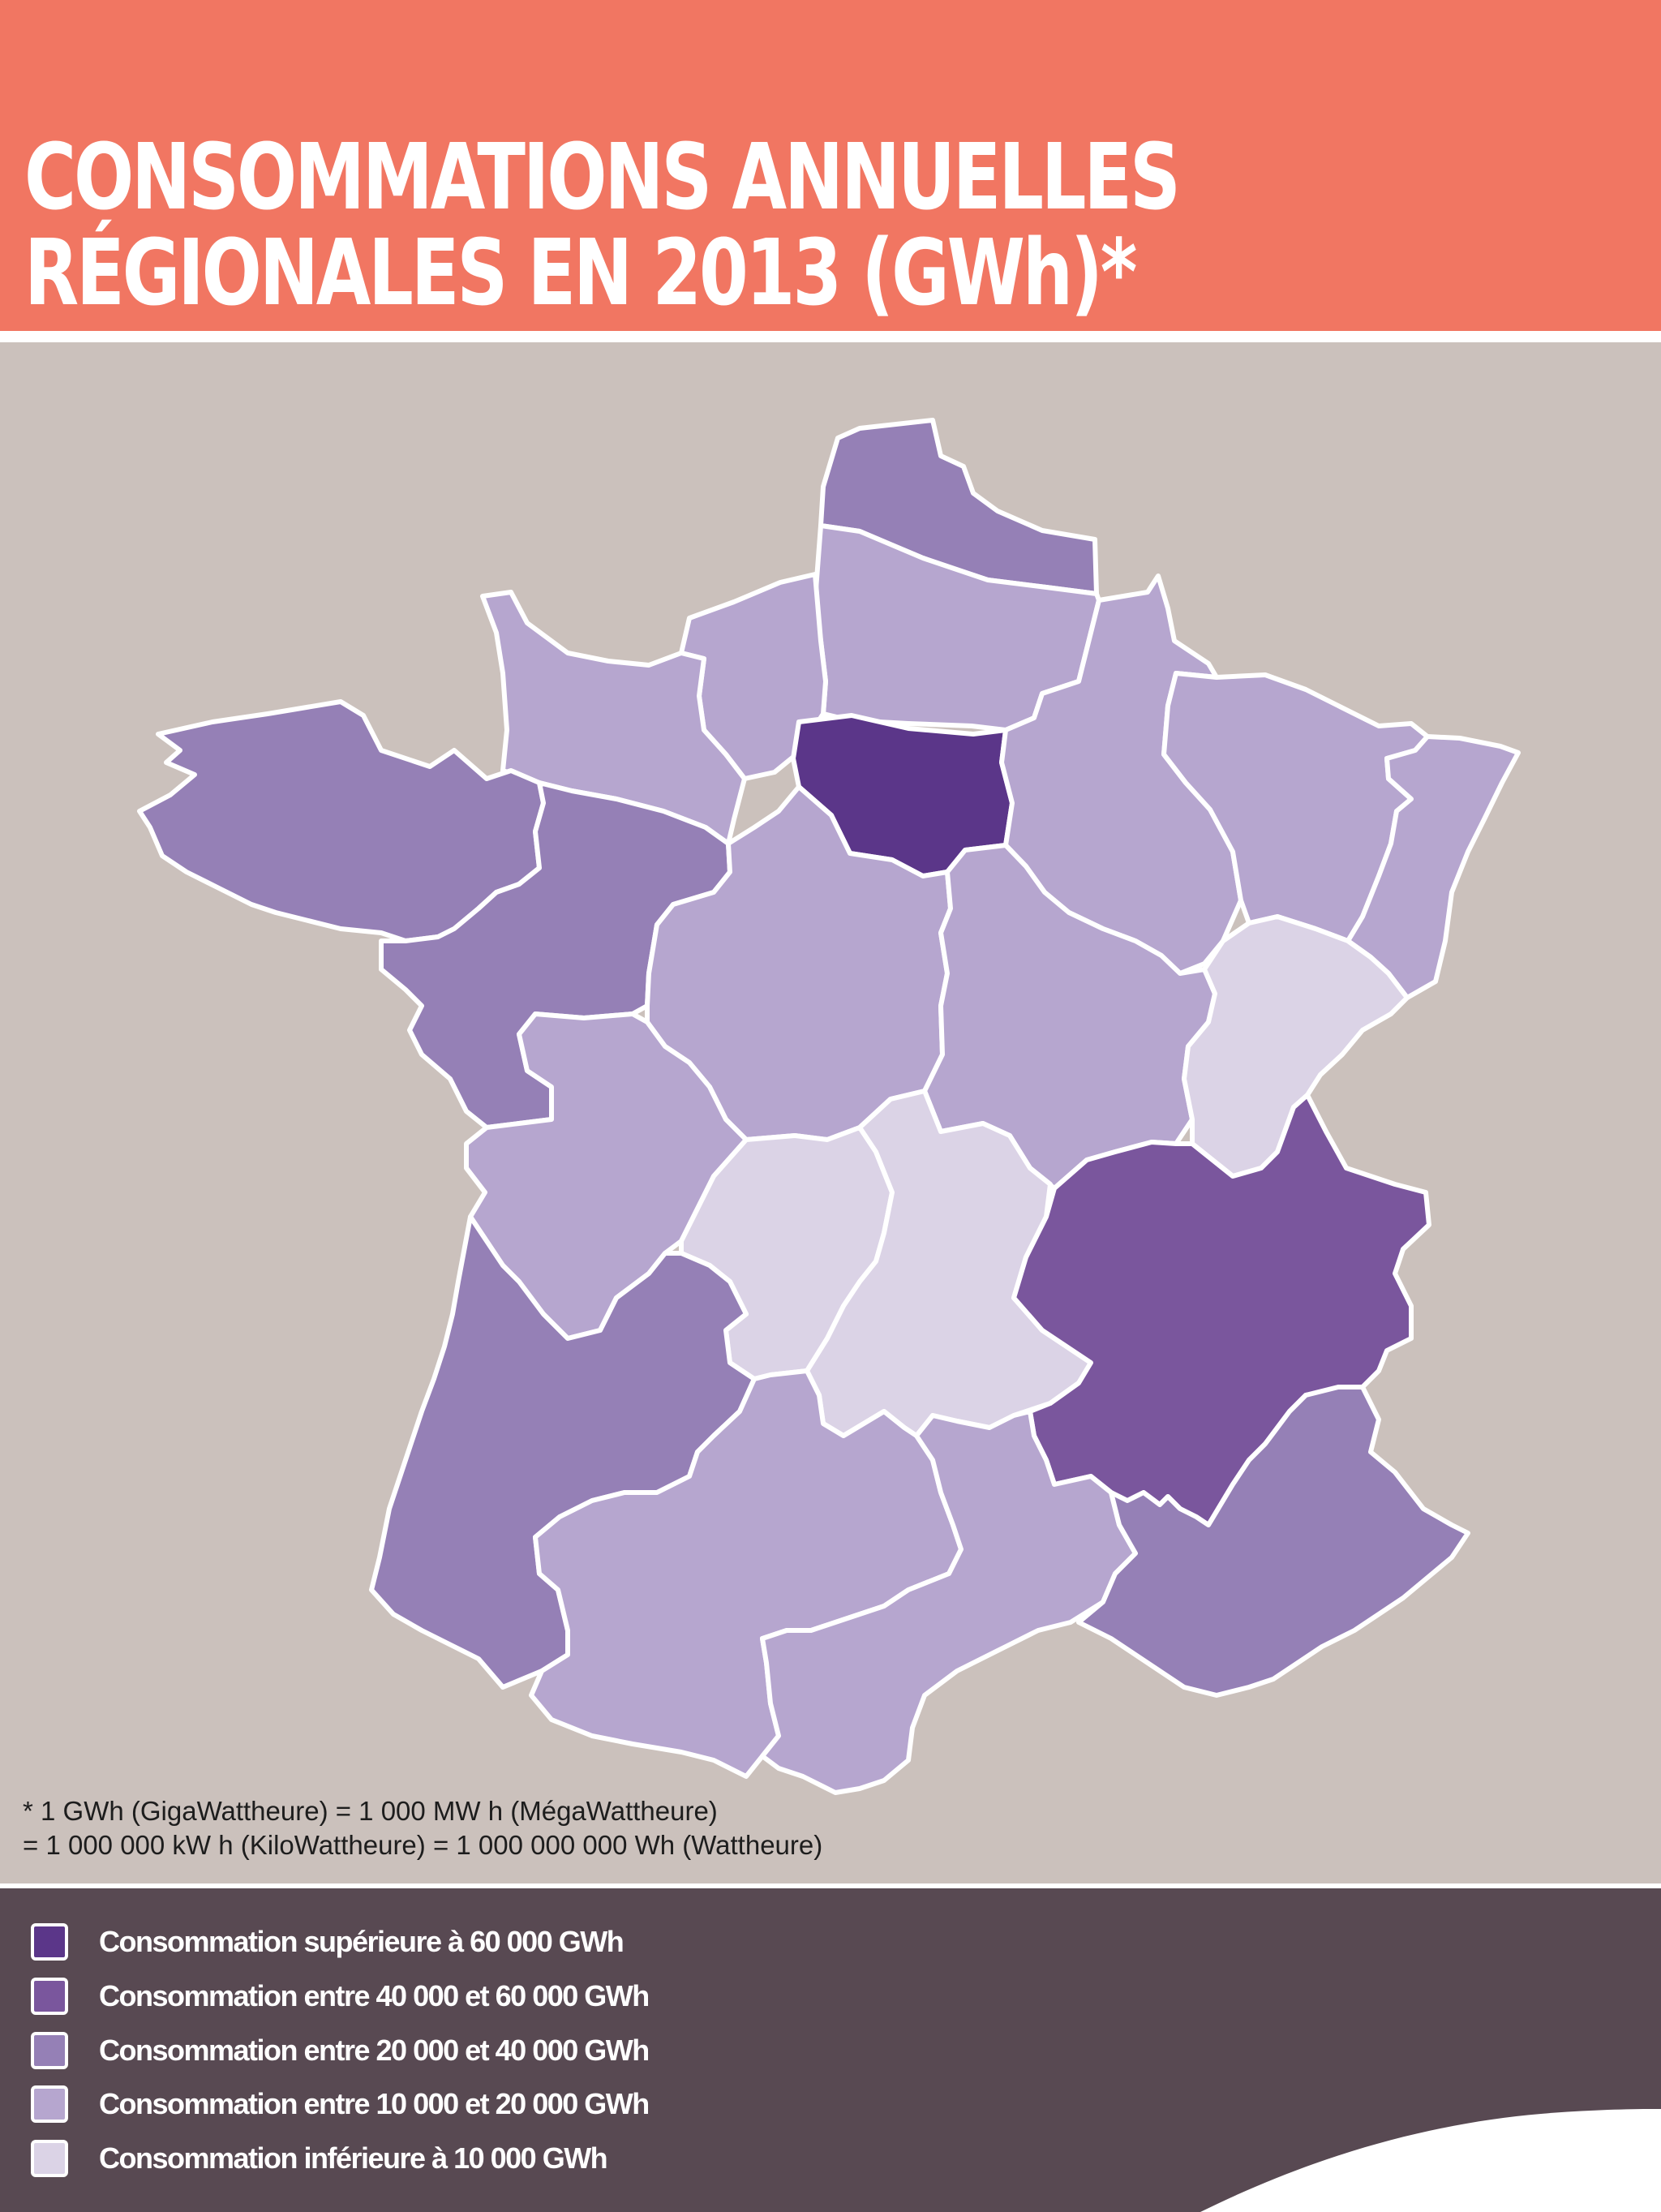  What do you see at coordinates (374, 2050) in the screenshot?
I see `legend-label: Consommation entre 20 000 et 40 000 GWh` at bounding box center [374, 2050].